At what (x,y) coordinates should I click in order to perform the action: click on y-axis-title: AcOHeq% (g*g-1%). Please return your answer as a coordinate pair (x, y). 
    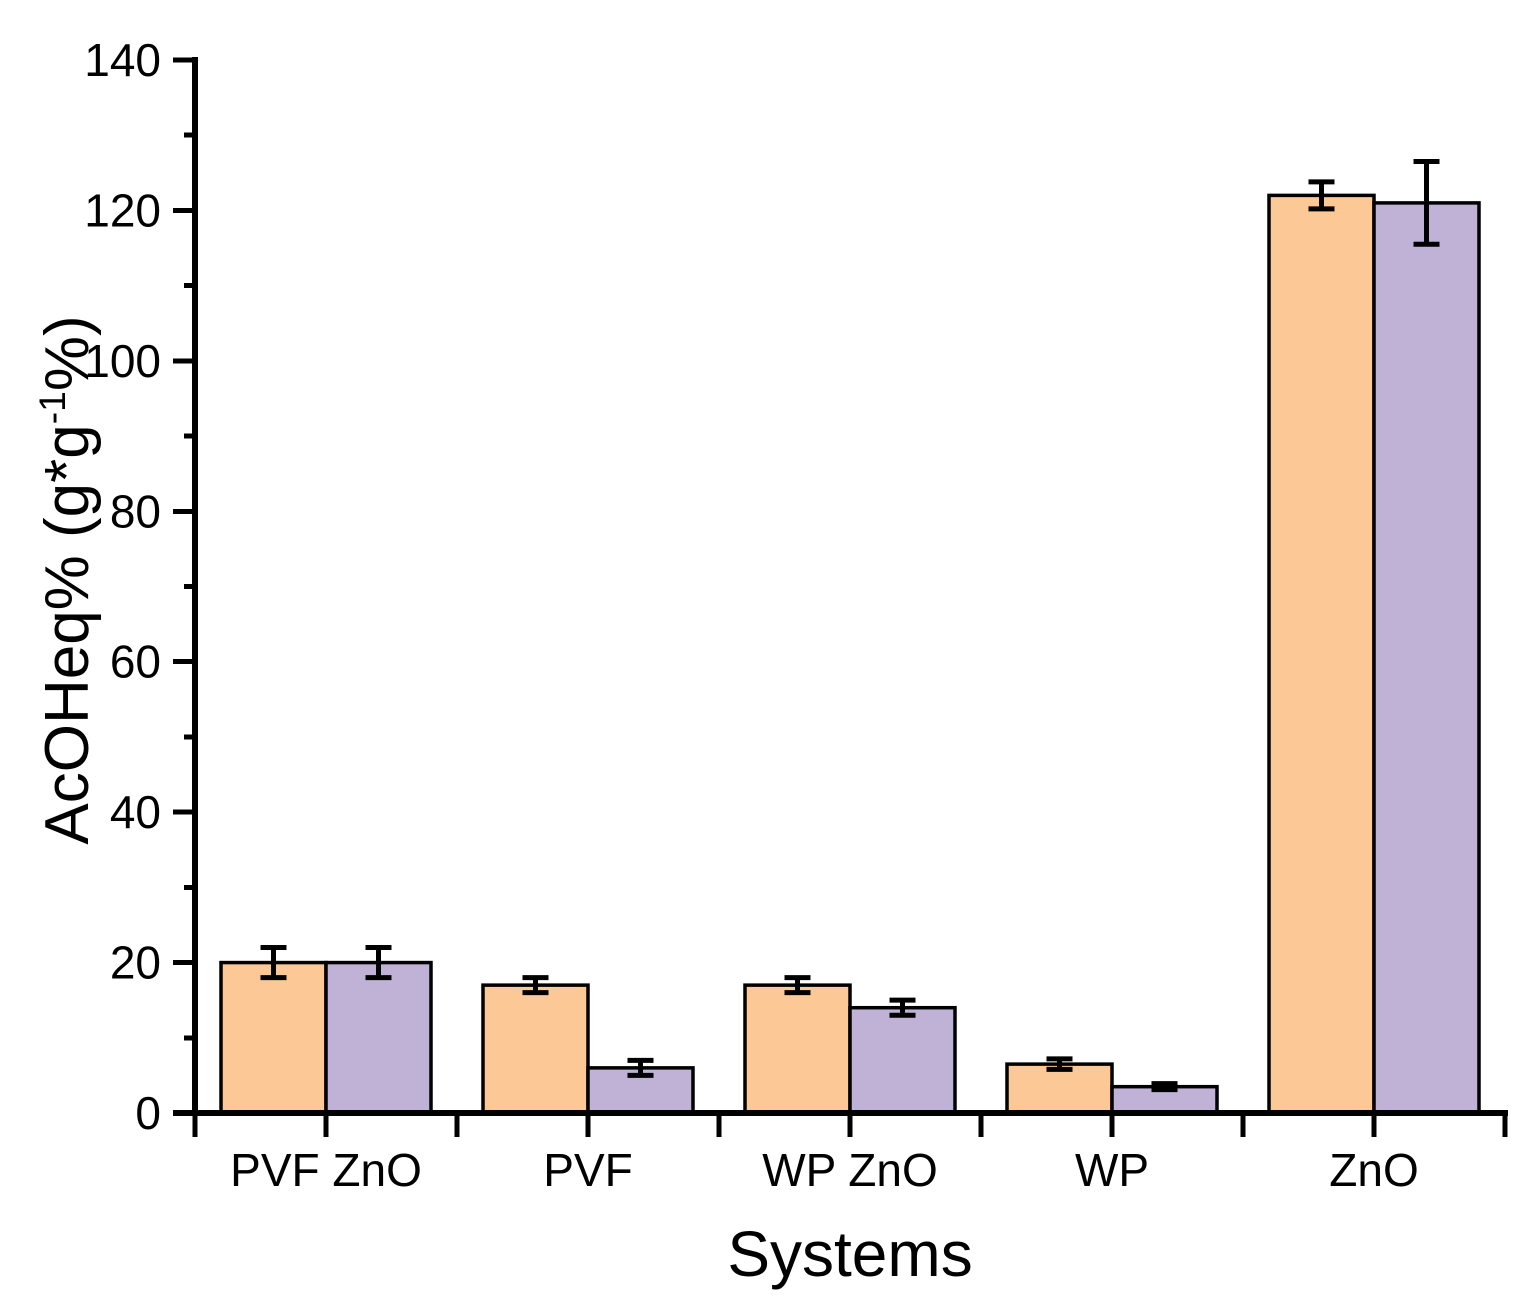
    Looking at the image, I should click on (57, 580).